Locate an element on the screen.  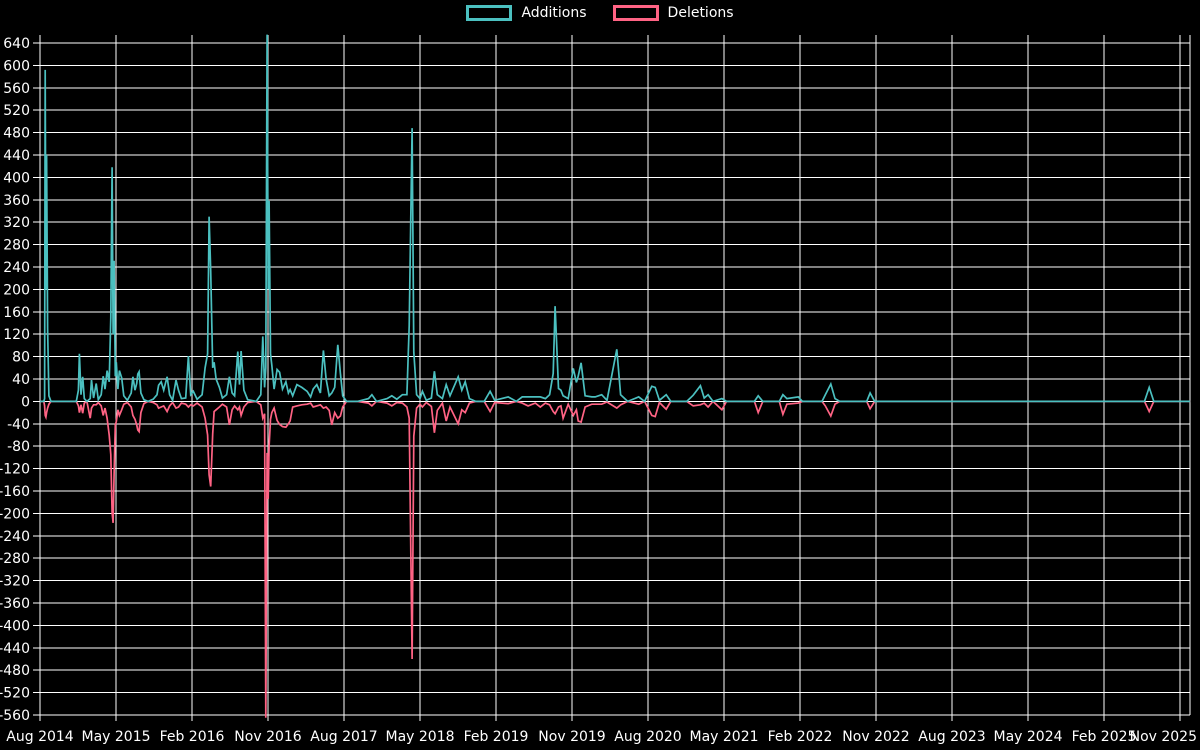
y-tick-label: -320 is located at coordinates (15, 582).